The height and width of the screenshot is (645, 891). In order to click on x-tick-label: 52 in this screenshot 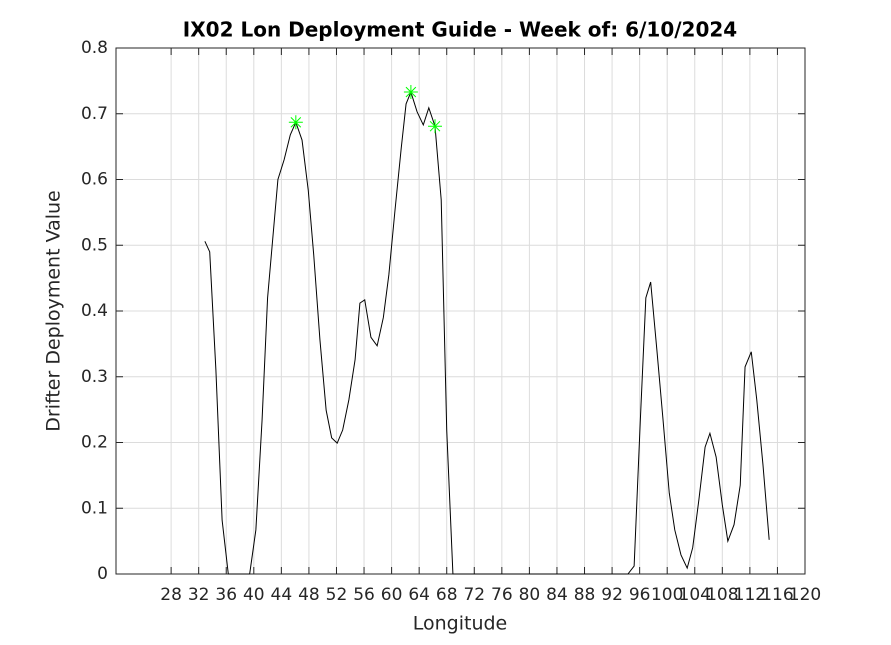, I will do `click(337, 595)`.